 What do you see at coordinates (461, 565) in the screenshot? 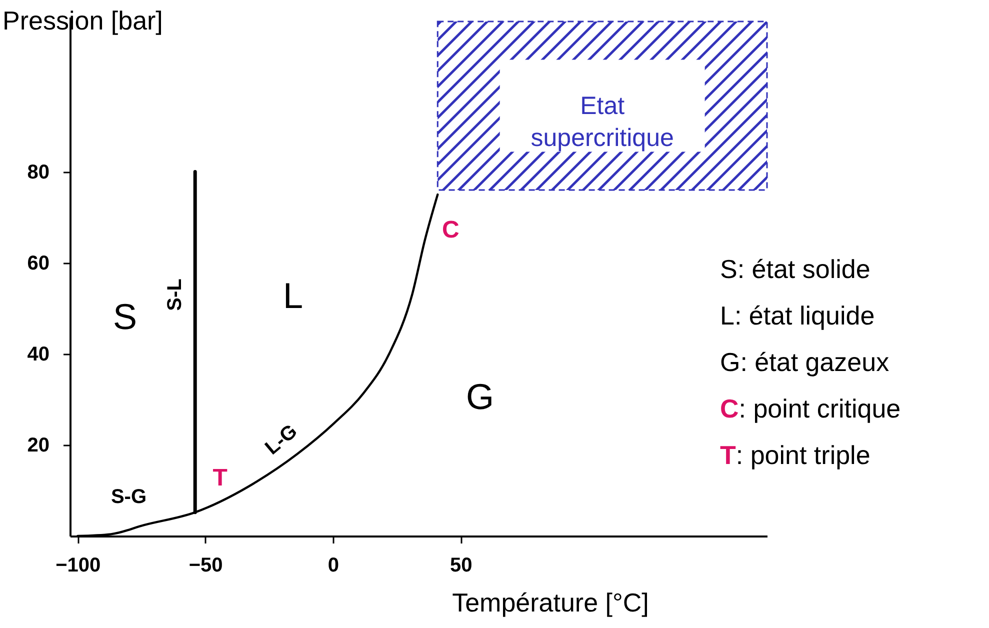
I see `x-tick-label: 50` at bounding box center [461, 565].